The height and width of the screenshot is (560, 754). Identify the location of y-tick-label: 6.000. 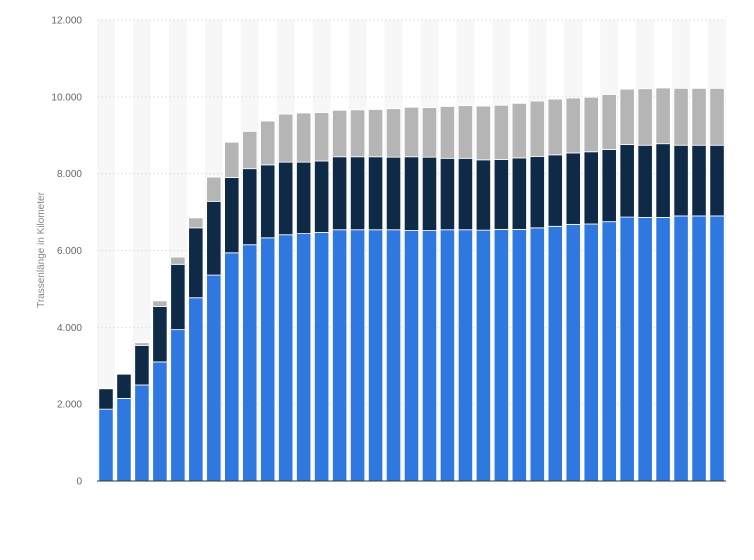
(69, 251).